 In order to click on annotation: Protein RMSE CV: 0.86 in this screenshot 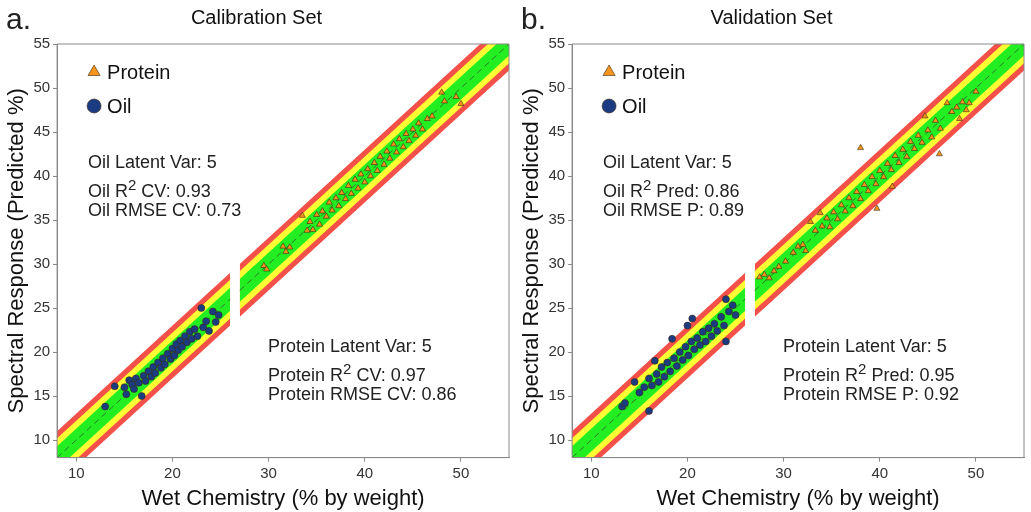, I will do `click(362, 394)`.